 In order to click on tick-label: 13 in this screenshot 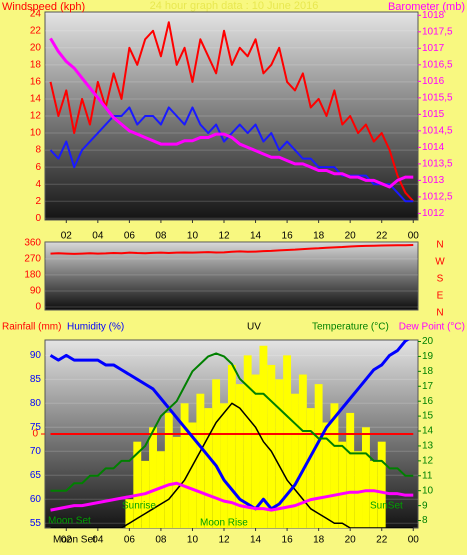, I will do `click(428, 446)`.